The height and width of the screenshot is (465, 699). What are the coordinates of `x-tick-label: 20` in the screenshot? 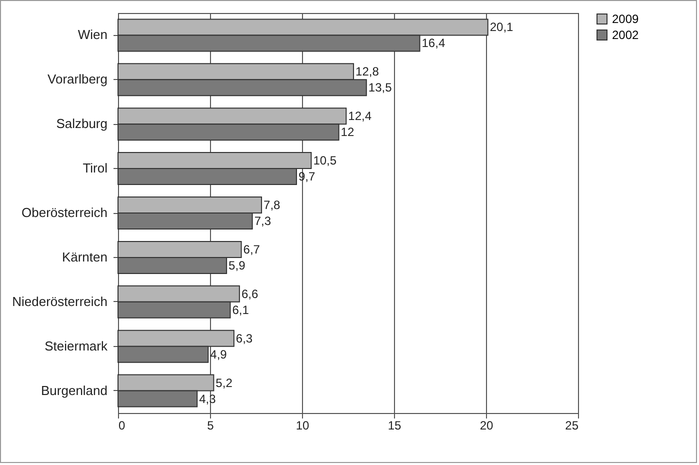 It's located at (487, 425).